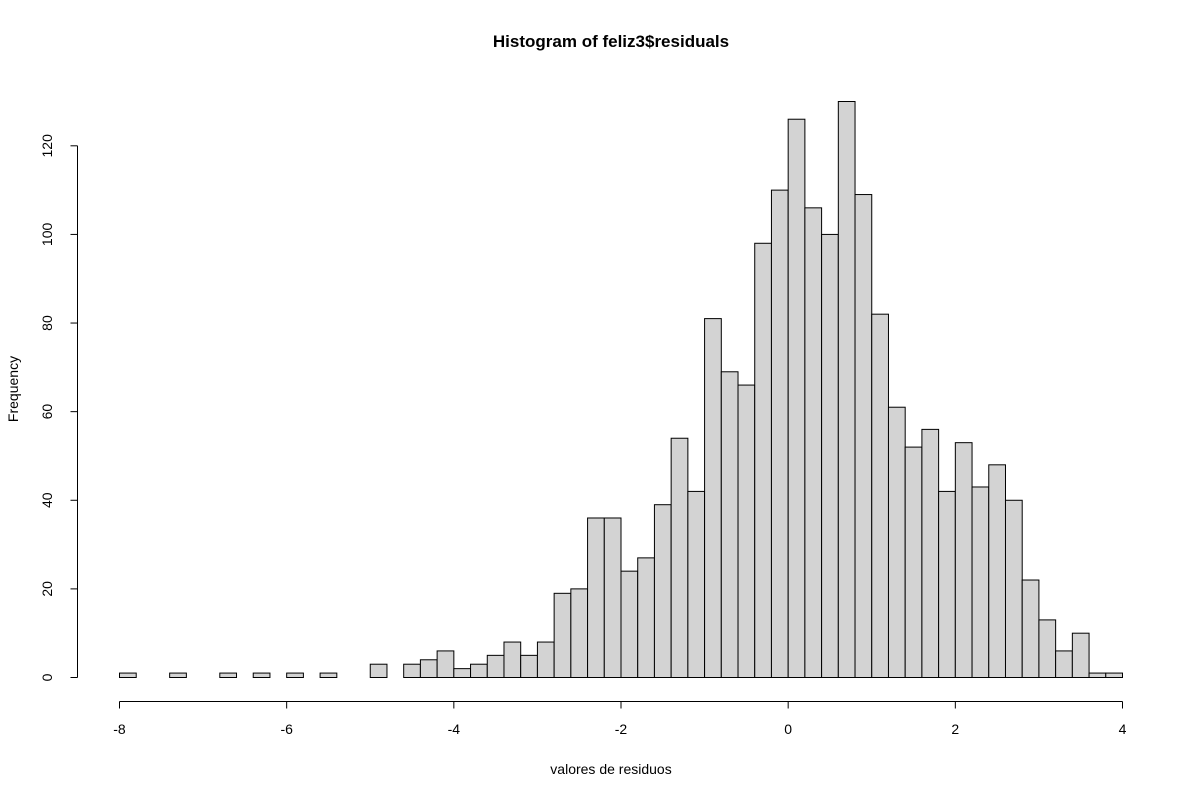 This screenshot has width=1186, height=798. Describe the element at coordinates (955, 729) in the screenshot. I see `x-tick-label: 2` at that location.